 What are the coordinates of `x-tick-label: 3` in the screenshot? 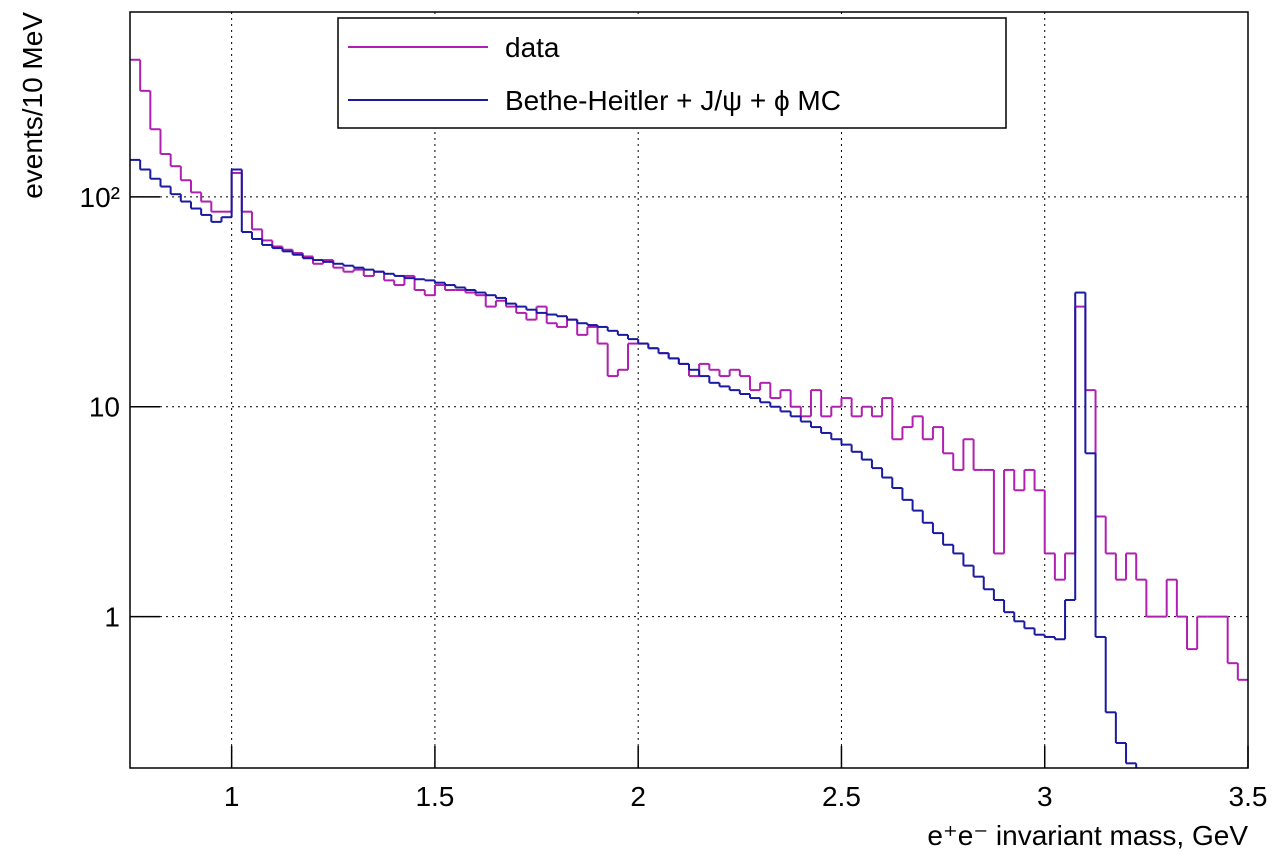 It's located at (1045, 796).